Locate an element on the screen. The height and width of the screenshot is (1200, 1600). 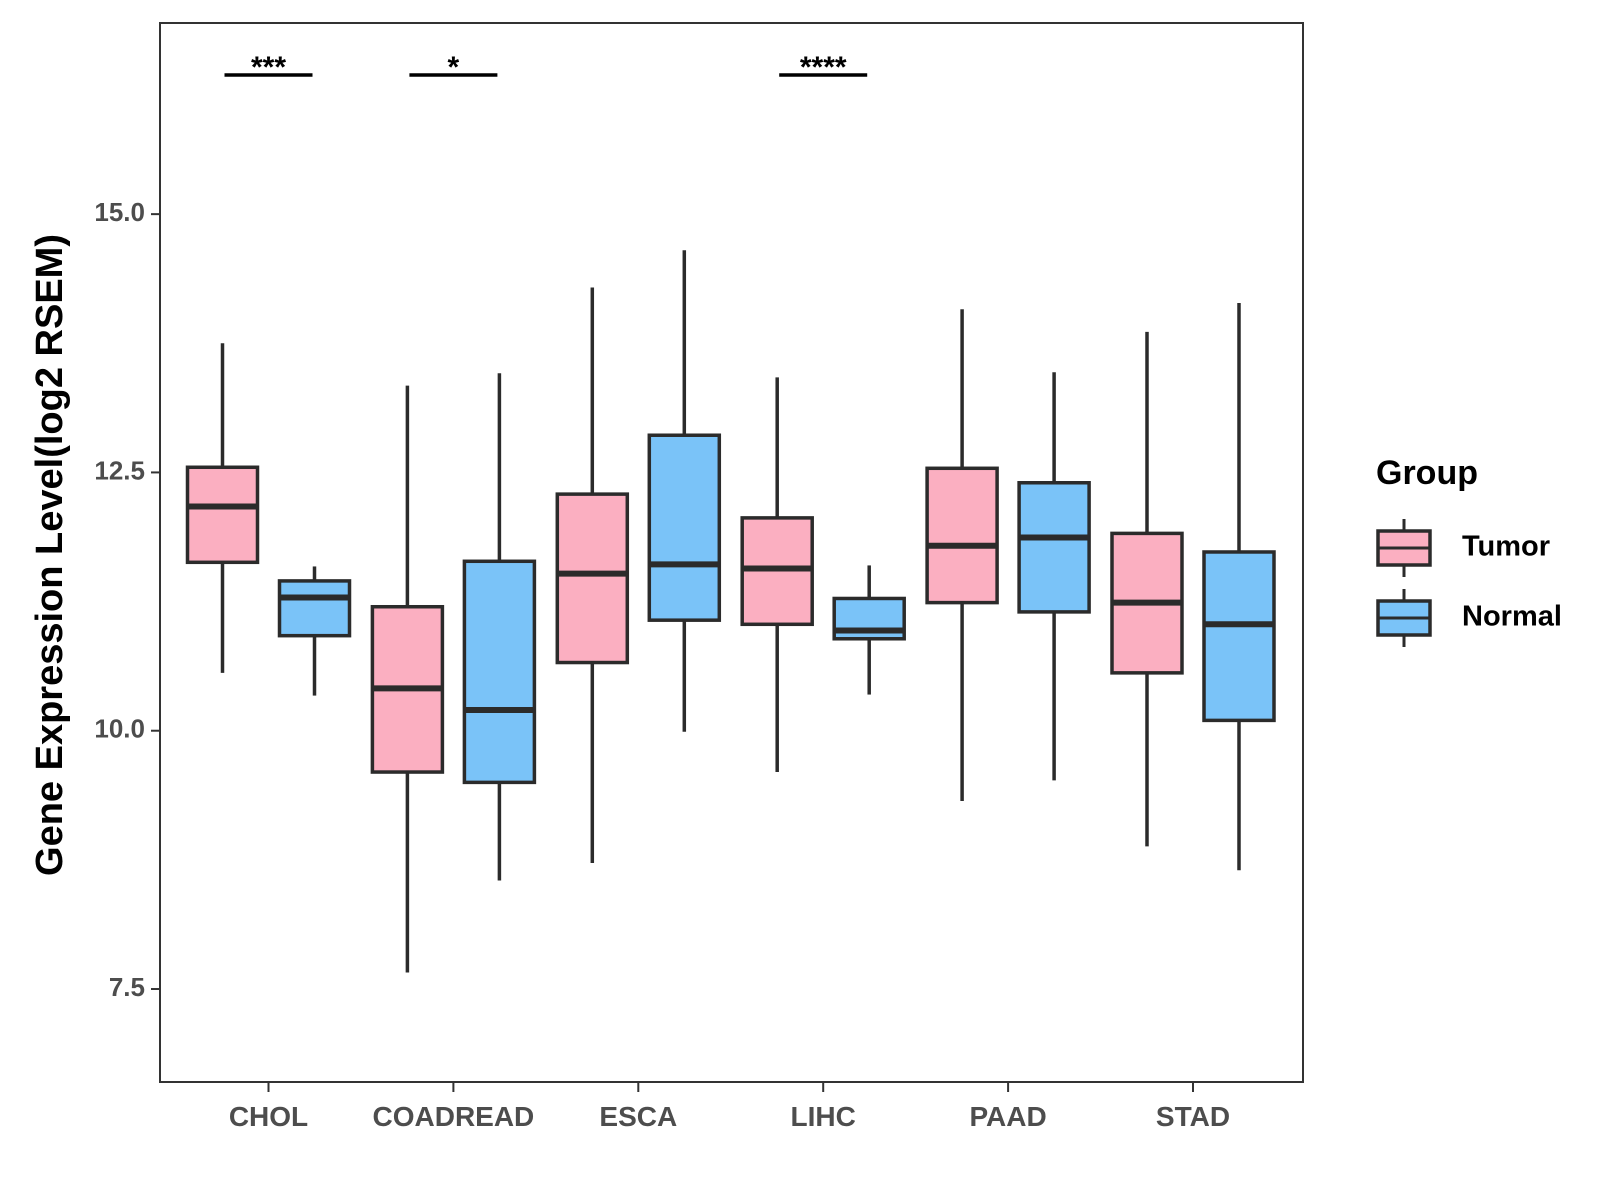
significance-coadread: * is located at coordinates (453, 67).